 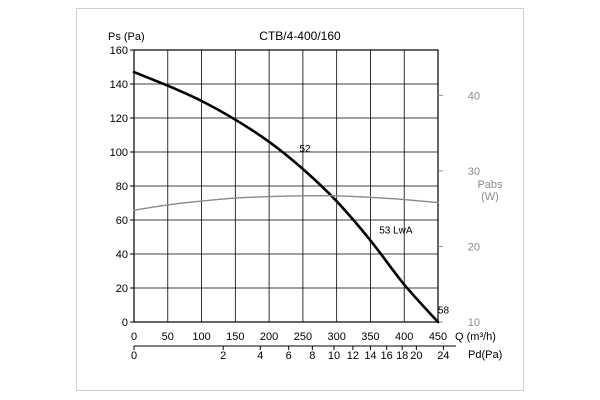 I want to click on pd-tick-label: 2, so click(x=223, y=356).